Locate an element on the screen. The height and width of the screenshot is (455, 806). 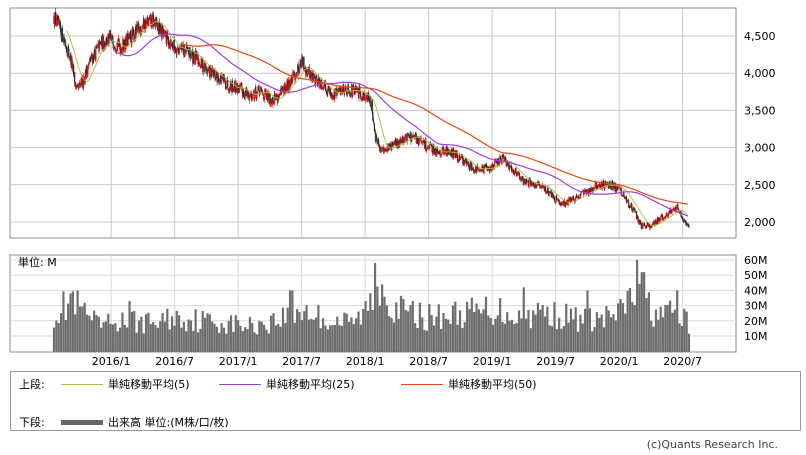
legend-volume-swatch is located at coordinates (82, 422).